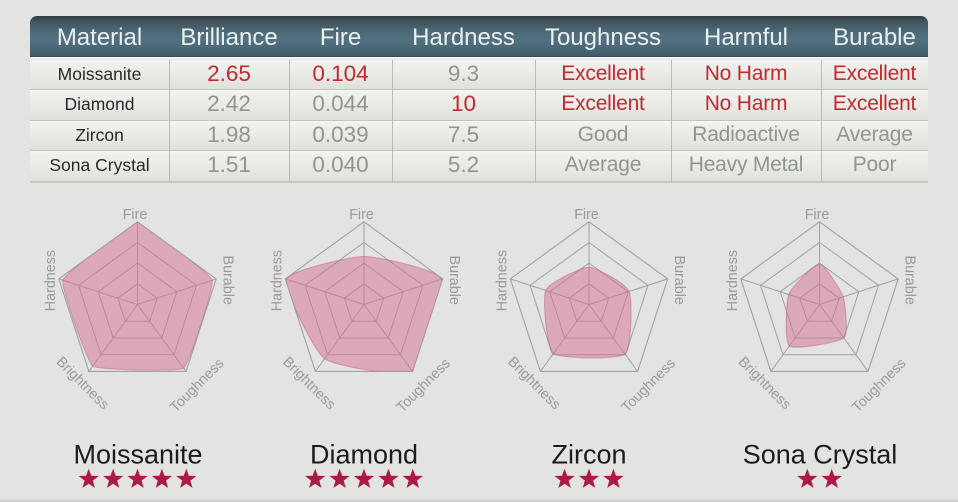  What do you see at coordinates (364, 455) in the screenshot?
I see `svg-text: Diamond` at bounding box center [364, 455].